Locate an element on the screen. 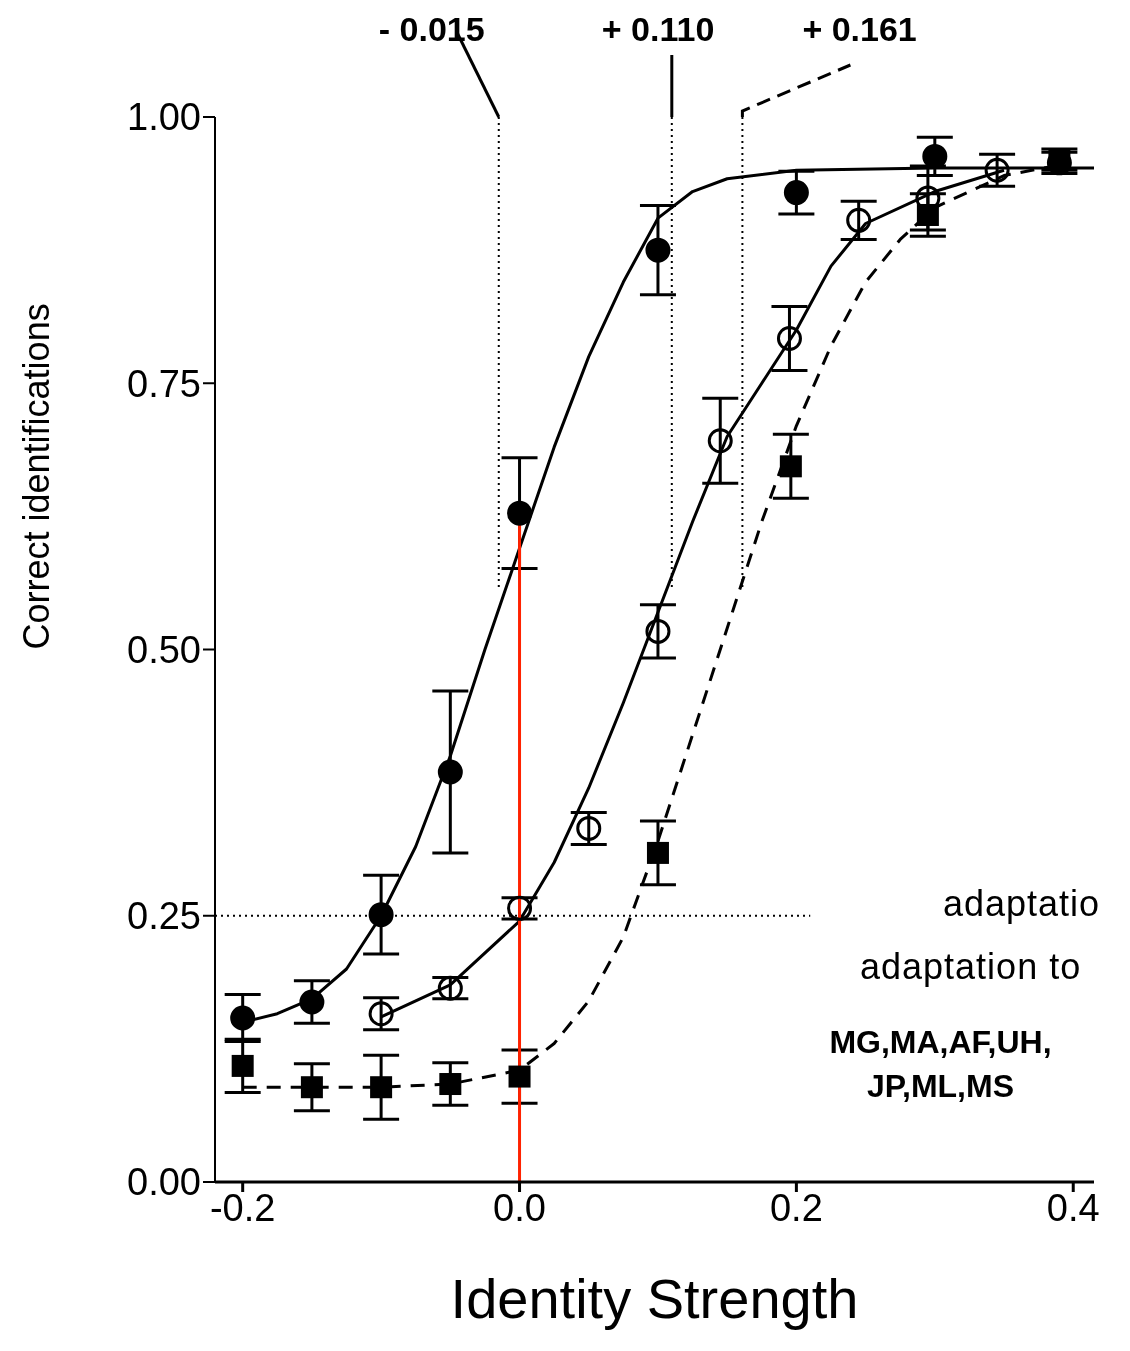 The width and height of the screenshot is (1130, 1351). y-tick-label: 0.50 is located at coordinates (164, 649).